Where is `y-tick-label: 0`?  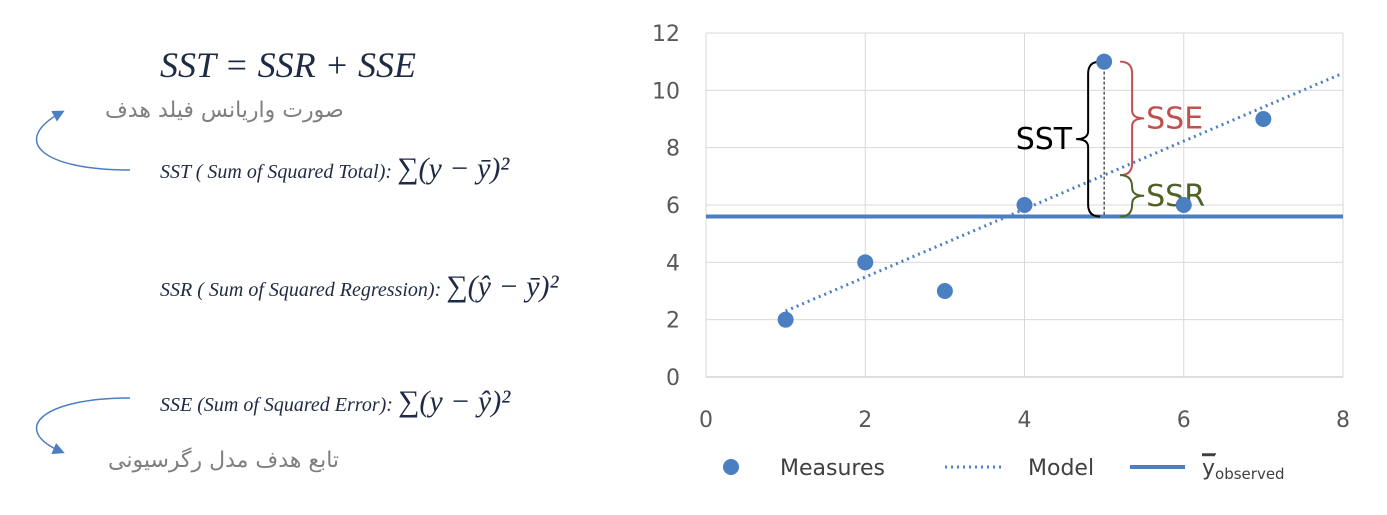
y-tick-label: 0 is located at coordinates (673, 378).